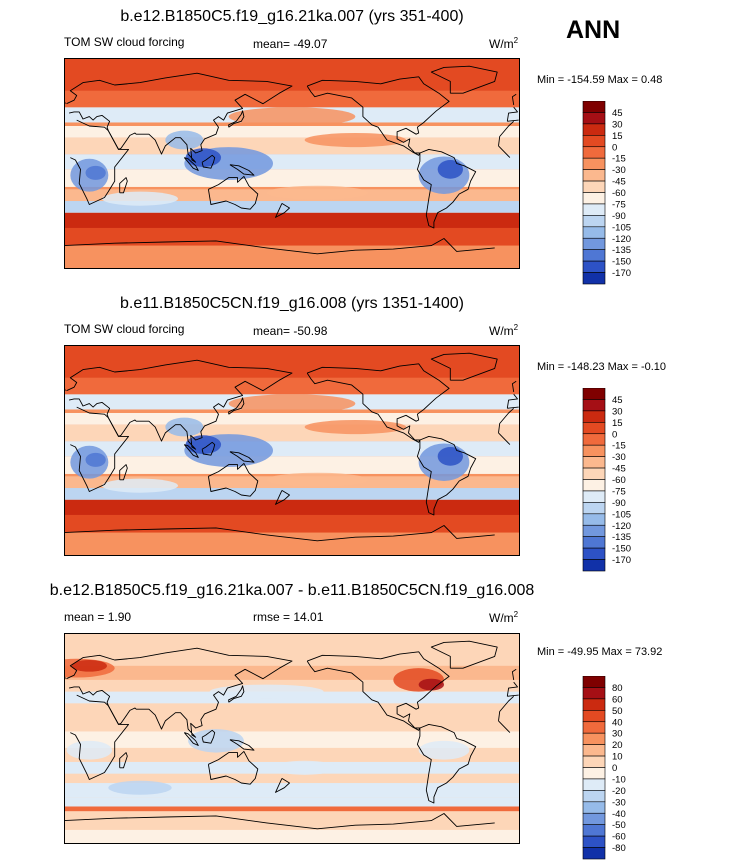 This screenshot has width=733, height=866. Describe the element at coordinates (619, 204) in the screenshot. I see `colorbar-tick-label: -75` at that location.